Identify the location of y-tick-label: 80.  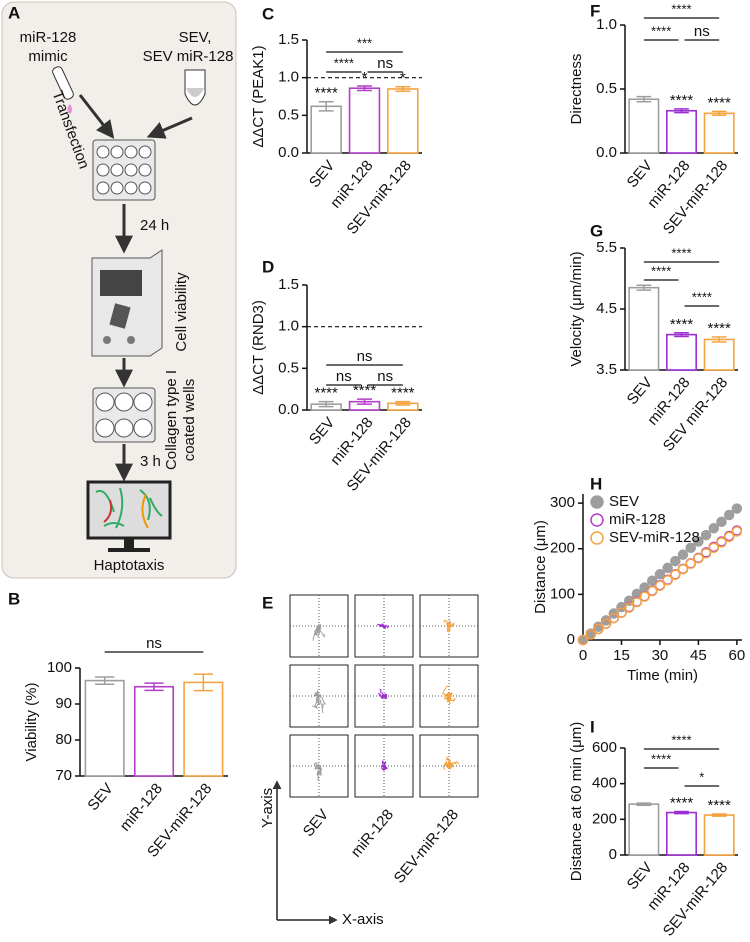
(63, 739).